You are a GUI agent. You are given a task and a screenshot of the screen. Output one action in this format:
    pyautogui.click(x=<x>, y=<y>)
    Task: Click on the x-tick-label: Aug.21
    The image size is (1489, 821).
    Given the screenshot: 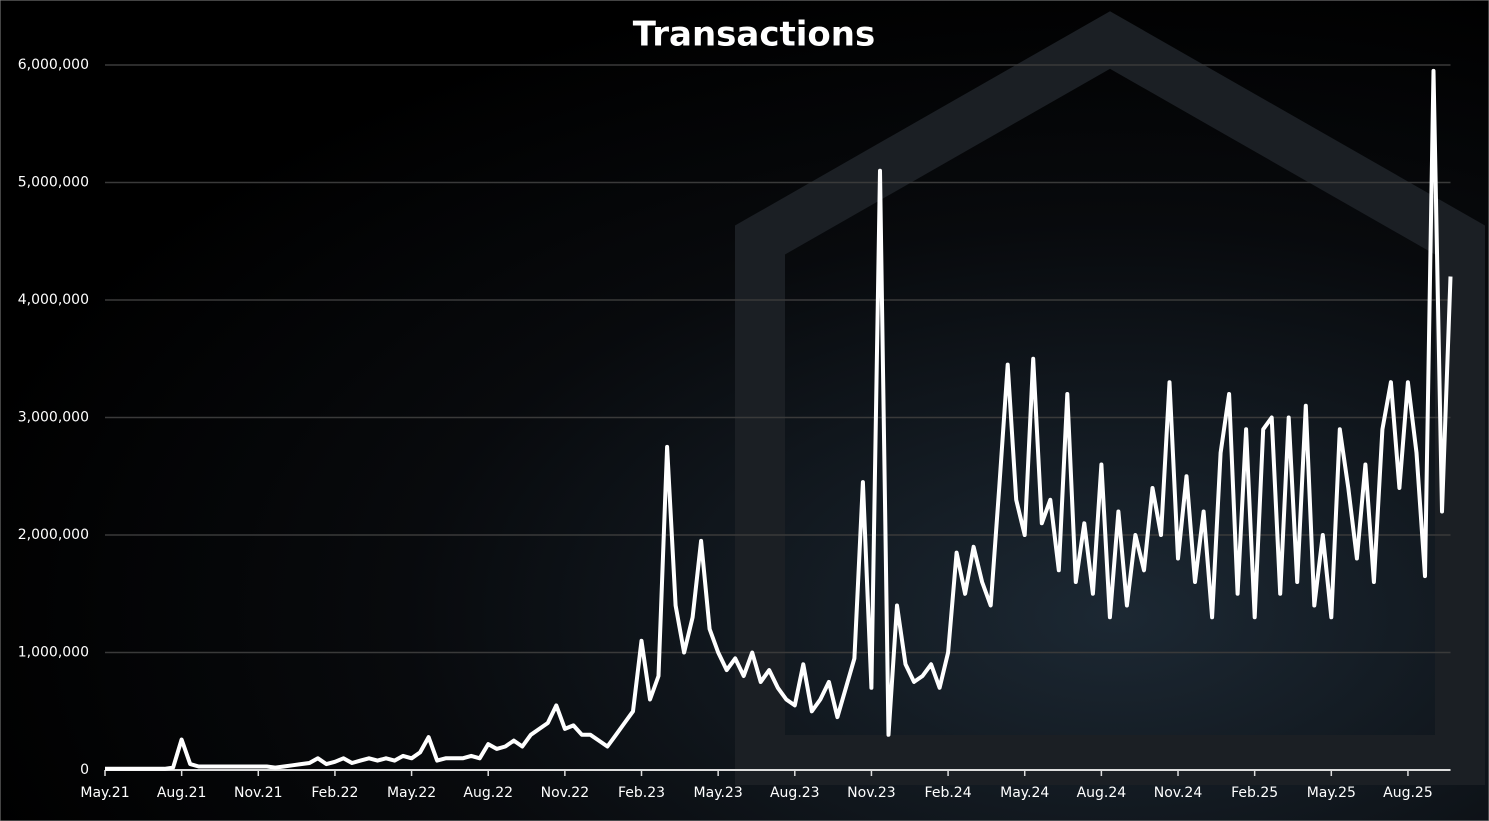 What is the action you would take?
    pyautogui.click(x=182, y=793)
    